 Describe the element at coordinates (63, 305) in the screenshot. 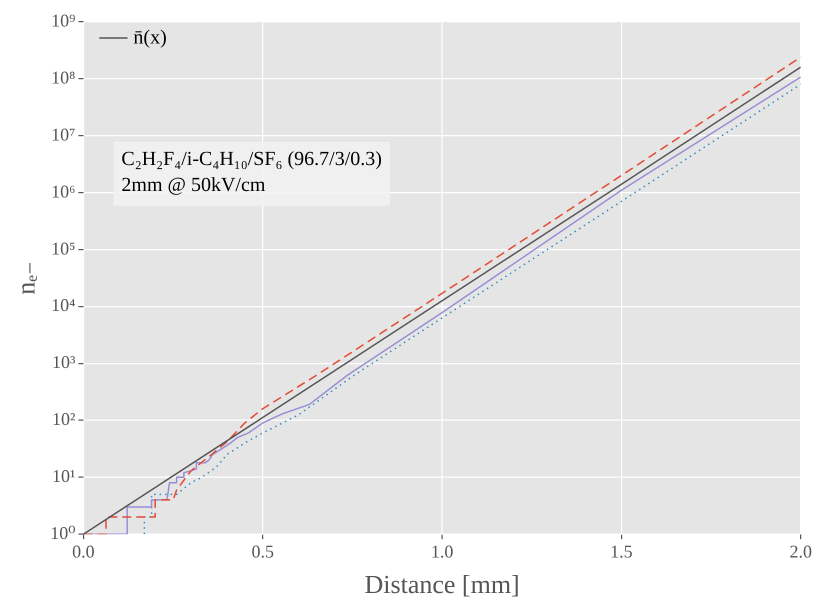

I see `y-tick-label: 10⁴` at that location.